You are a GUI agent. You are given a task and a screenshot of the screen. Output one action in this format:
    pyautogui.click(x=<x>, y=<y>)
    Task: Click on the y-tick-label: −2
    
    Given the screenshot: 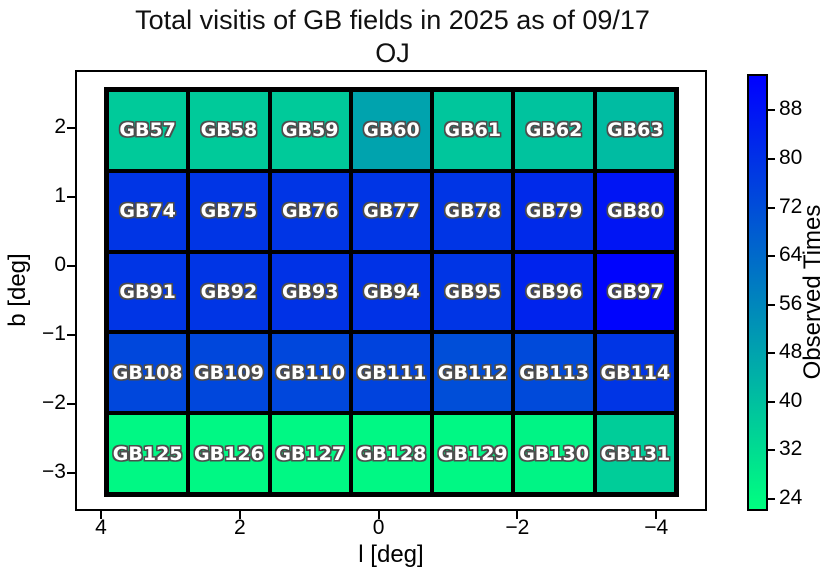 What is the action you would take?
    pyautogui.click(x=54, y=402)
    